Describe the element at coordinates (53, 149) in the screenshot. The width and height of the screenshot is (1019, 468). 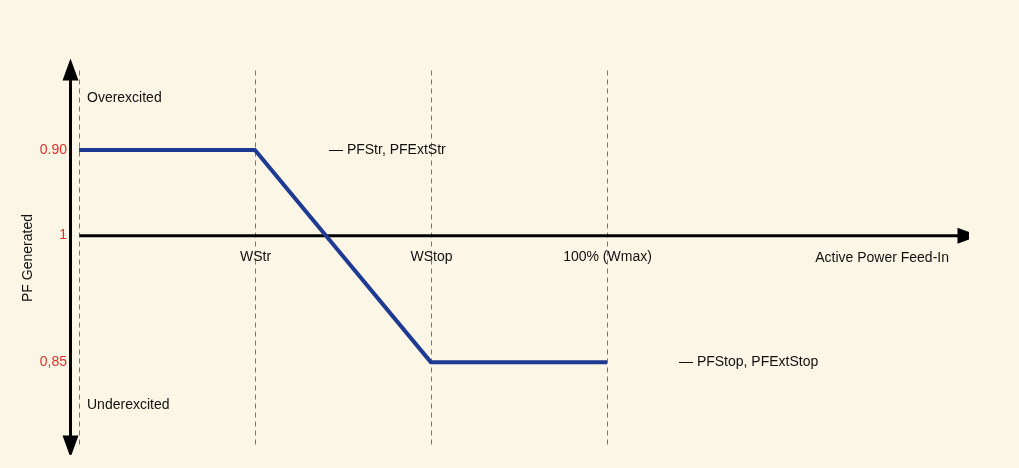
I see `annotation: 0.90` at that location.